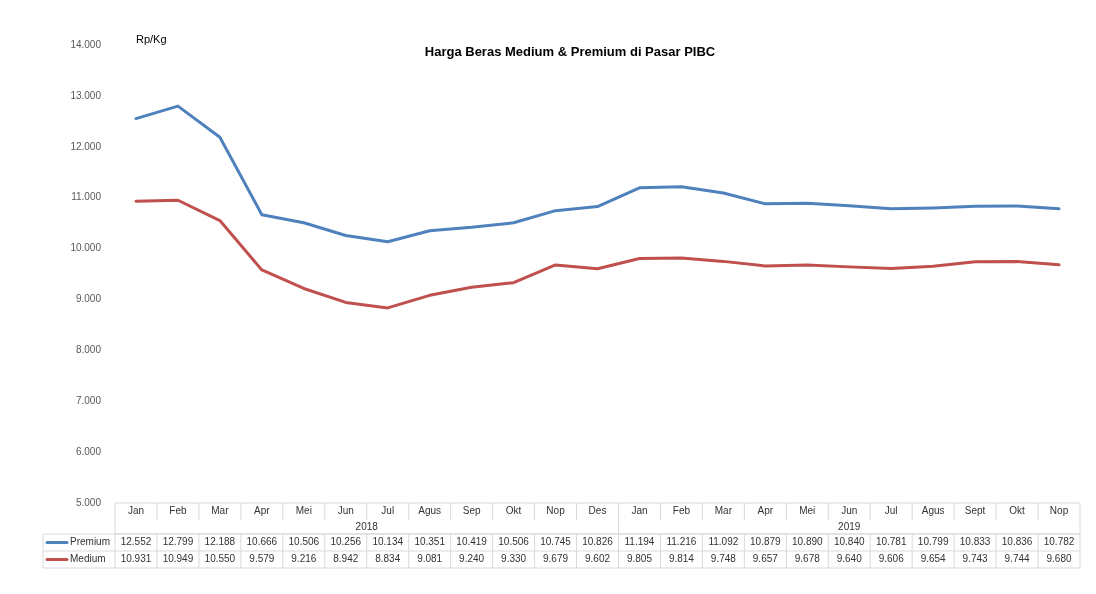 This screenshot has width=1096, height=594. What do you see at coordinates (1059, 559) in the screenshot?
I see `data-label: 9.680` at bounding box center [1059, 559].